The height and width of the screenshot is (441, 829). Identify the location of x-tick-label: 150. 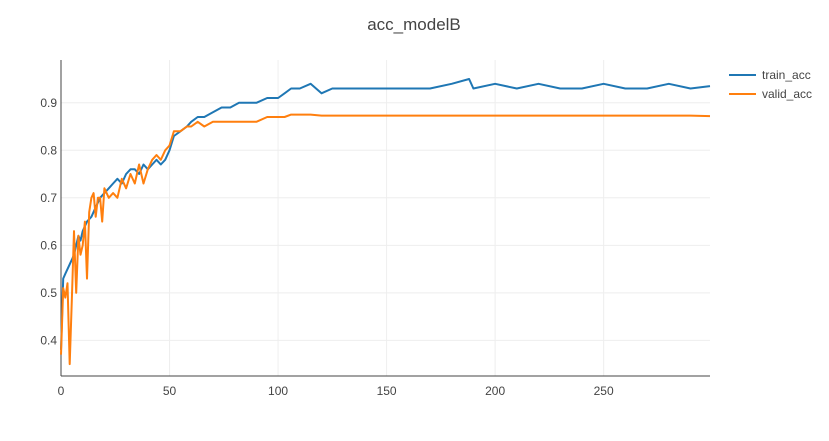
(387, 391).